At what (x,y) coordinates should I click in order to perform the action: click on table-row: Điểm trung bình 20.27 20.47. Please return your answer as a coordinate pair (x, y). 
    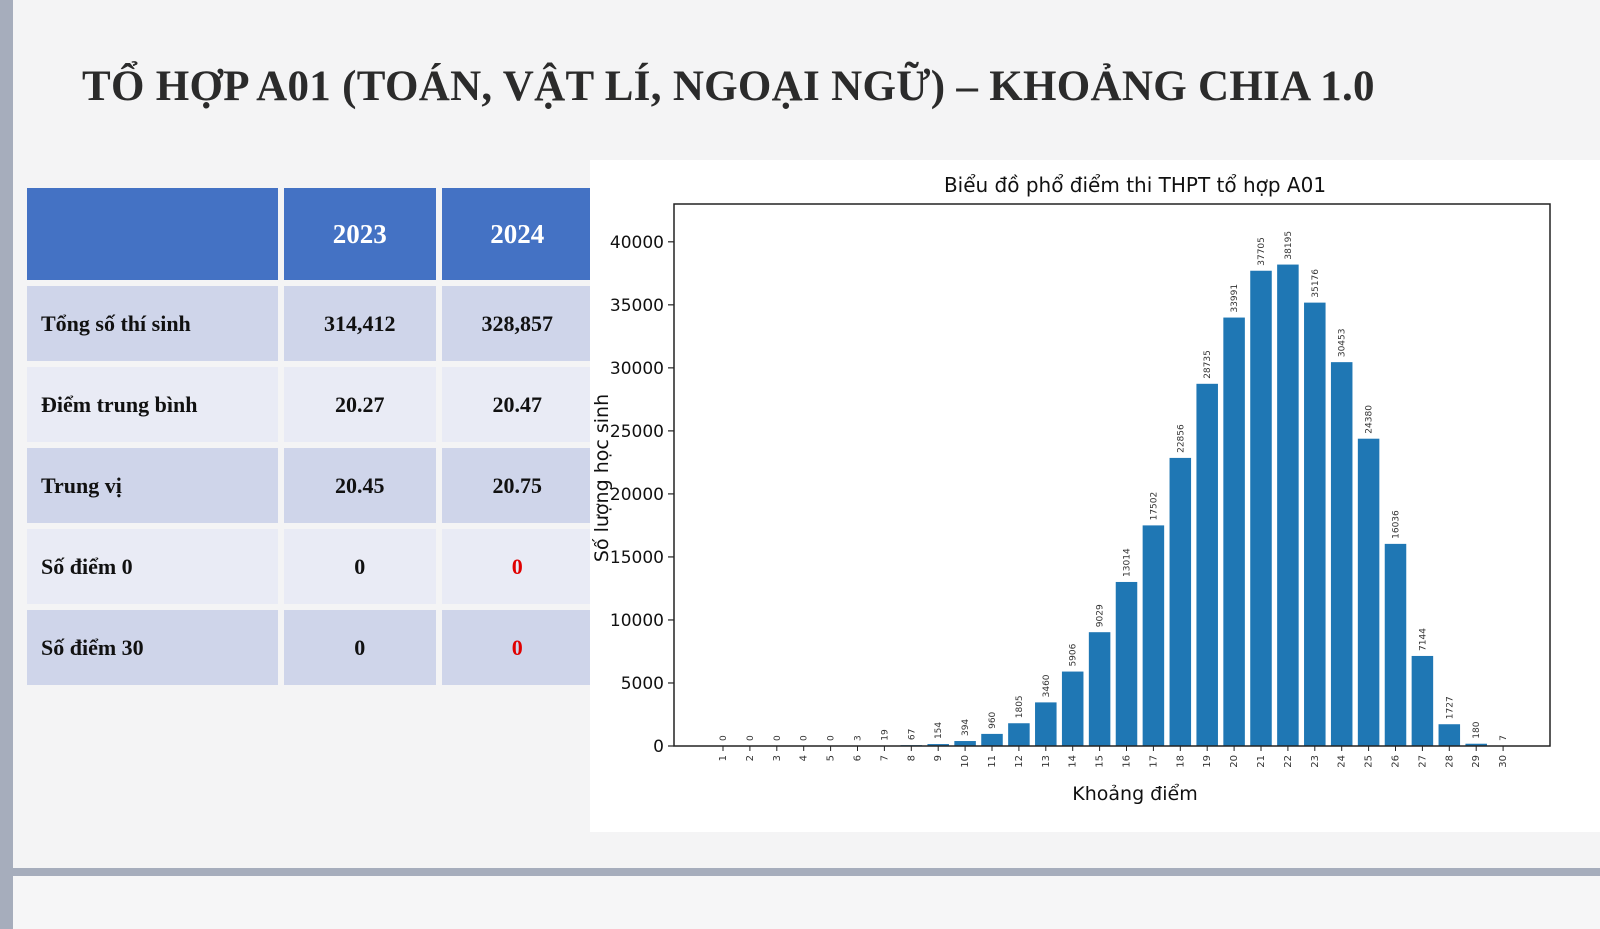
    Looking at the image, I should click on (310, 404).